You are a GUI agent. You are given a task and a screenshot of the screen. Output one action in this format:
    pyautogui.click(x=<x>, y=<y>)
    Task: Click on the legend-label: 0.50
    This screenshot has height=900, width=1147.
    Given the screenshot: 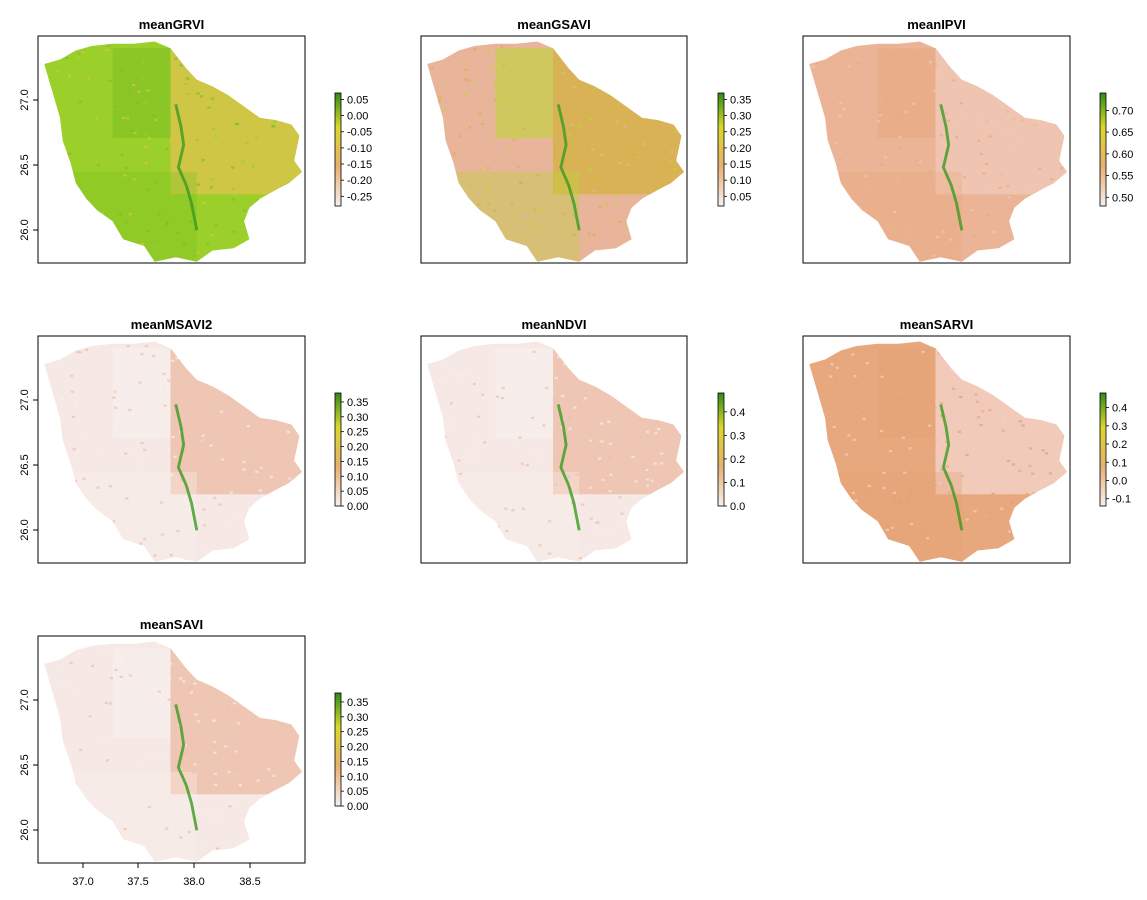 What is the action you would take?
    pyautogui.click(x=1122, y=198)
    